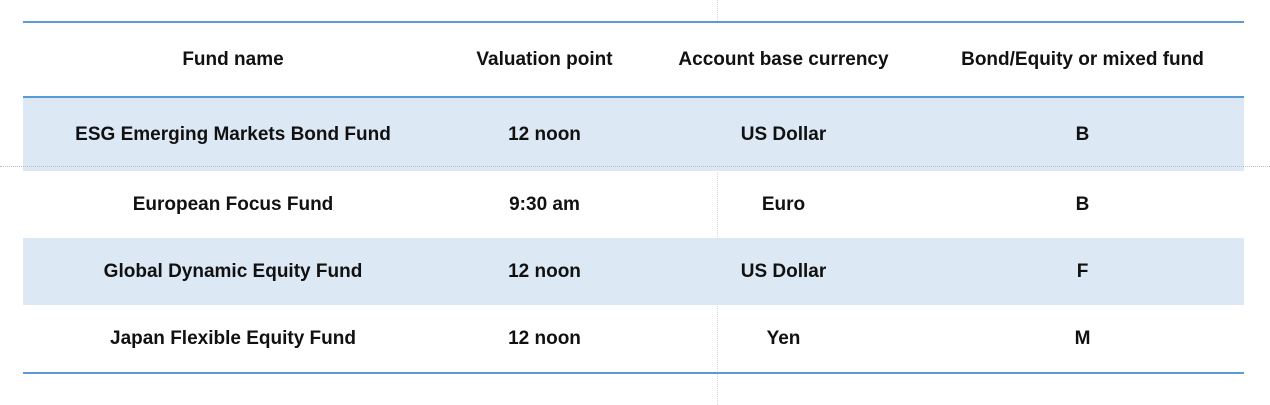 Image resolution: width=1270 pixels, height=405 pixels. I want to click on header-account-base-currency: Account base currency, so click(783, 59).